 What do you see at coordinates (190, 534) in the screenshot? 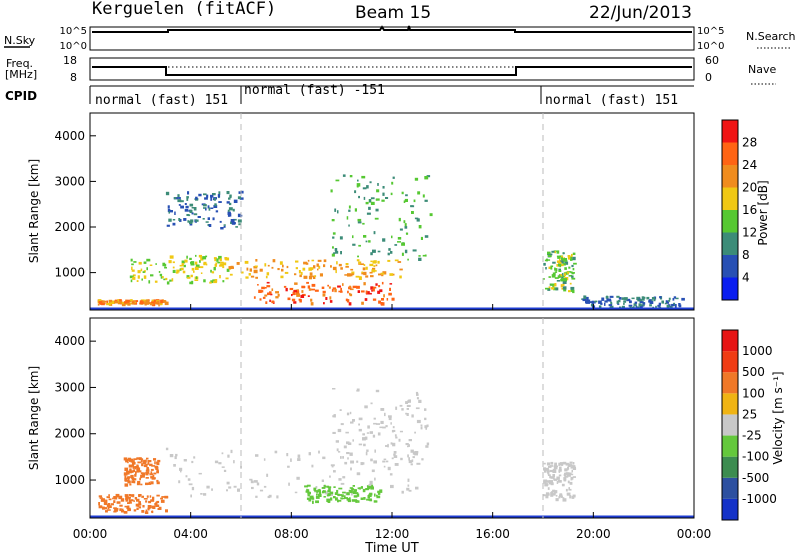
I see `x-tick-label: 04:00` at bounding box center [190, 534].